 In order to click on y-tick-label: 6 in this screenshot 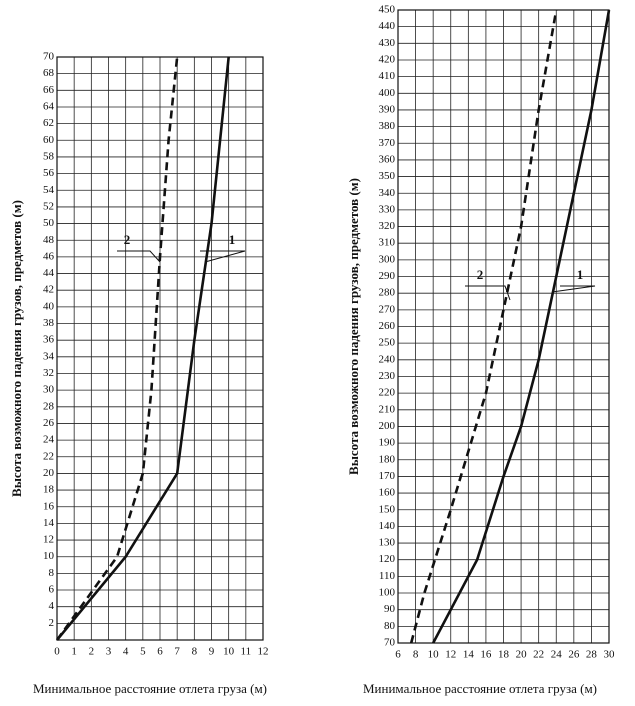, I will do `click(52, 590)`.